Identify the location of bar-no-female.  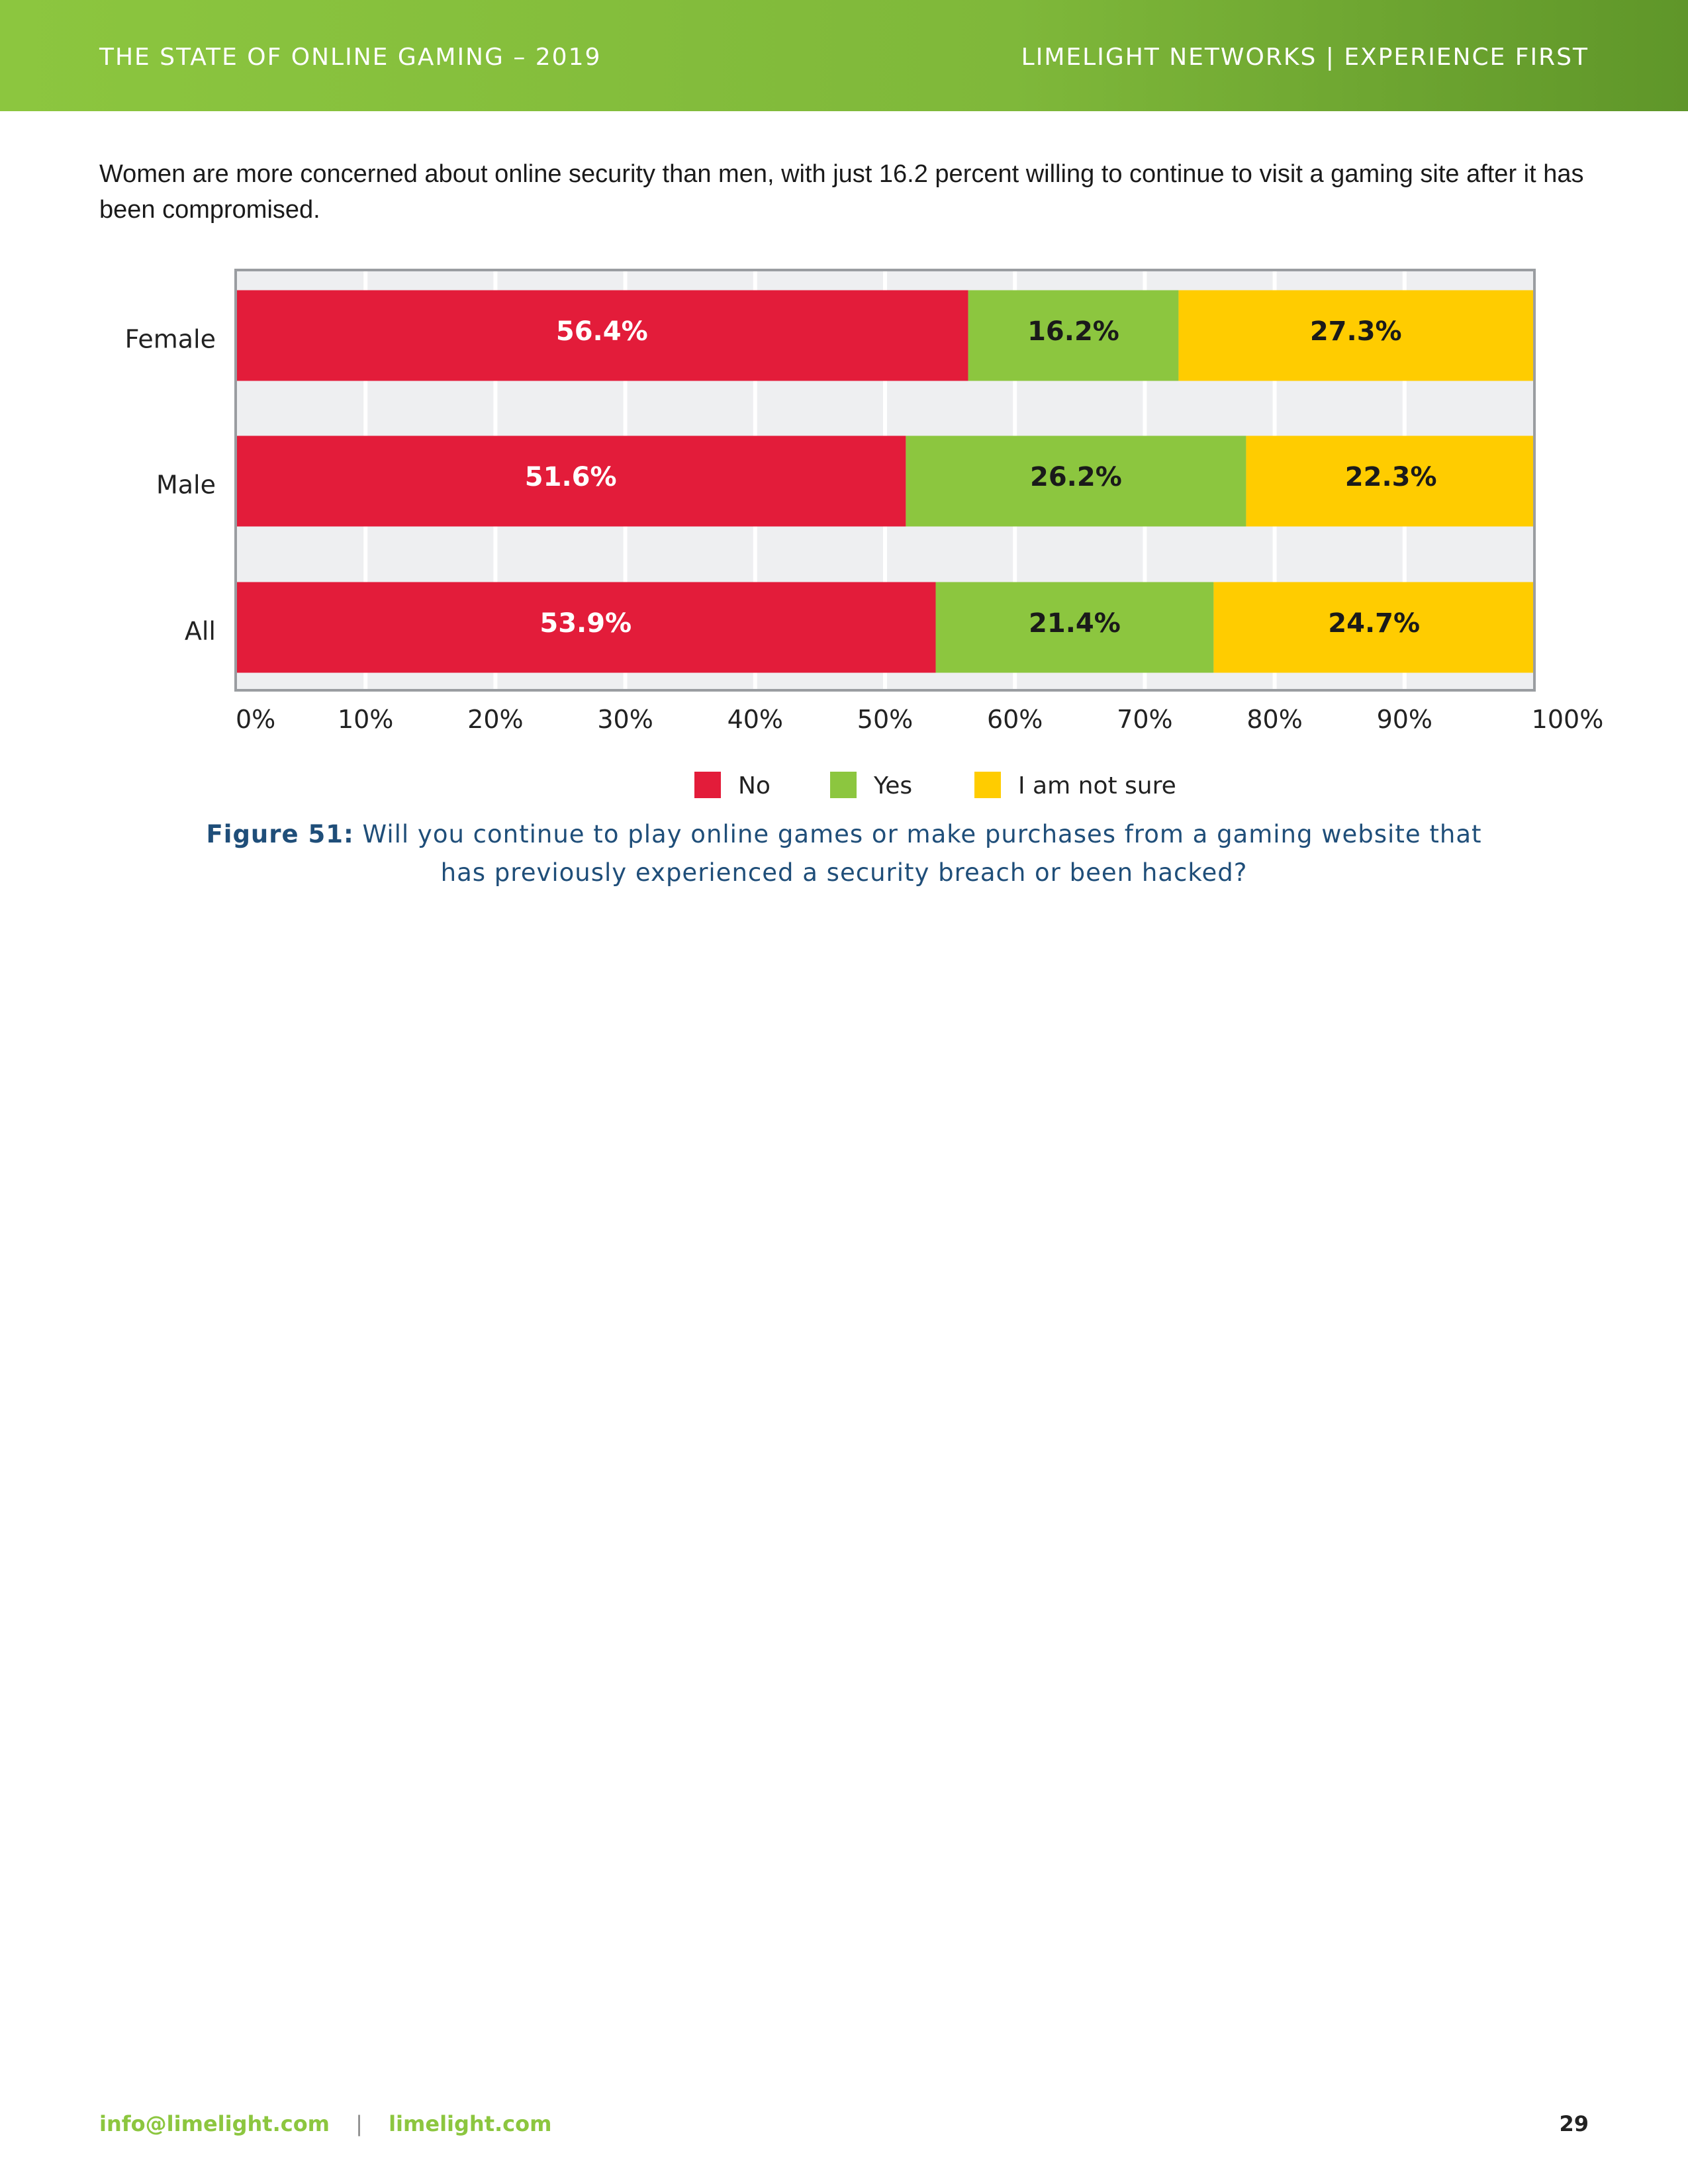
(602, 335).